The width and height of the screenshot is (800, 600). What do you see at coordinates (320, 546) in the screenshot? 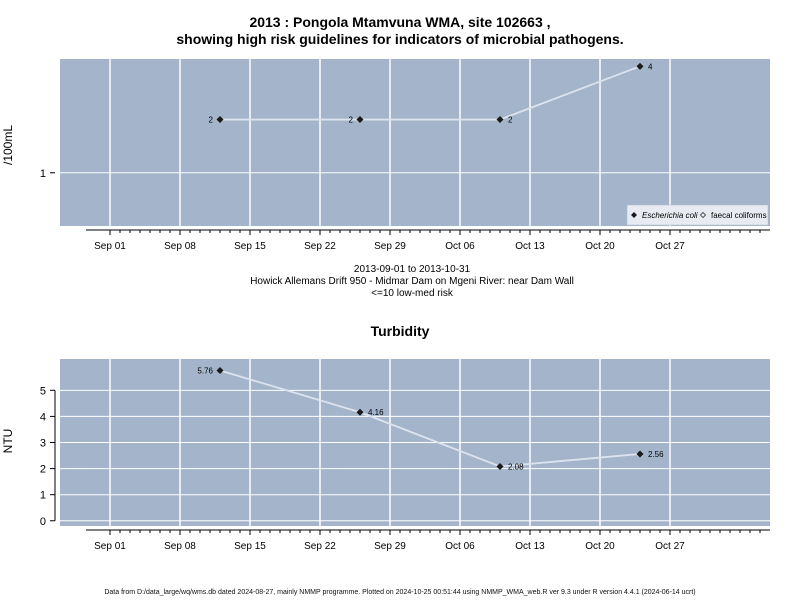
I see `panel2-x-tick-label: Sep 22` at bounding box center [320, 546].